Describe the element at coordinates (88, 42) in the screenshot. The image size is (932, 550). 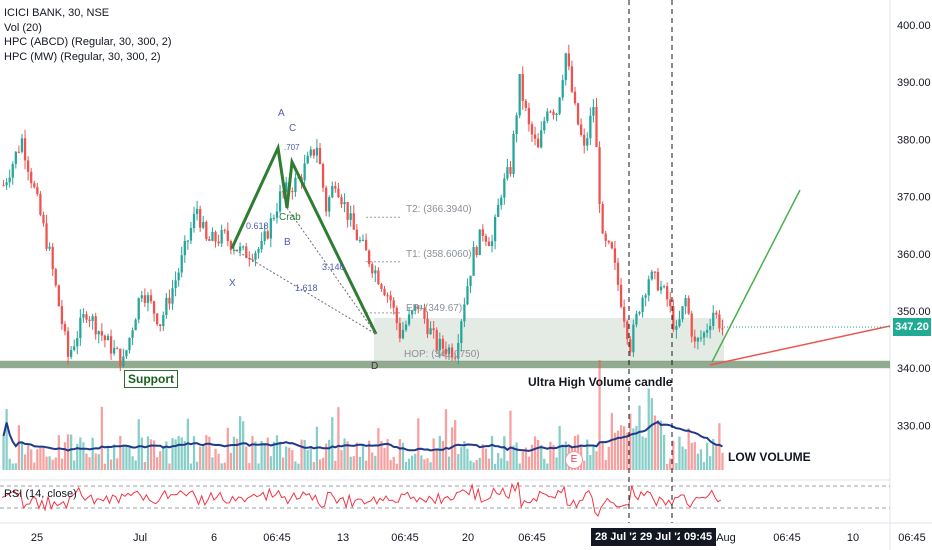
I see `hpc-abcd-indicator-label: HPC (ABCD) (Regular, 30, 300, 2)` at that location.